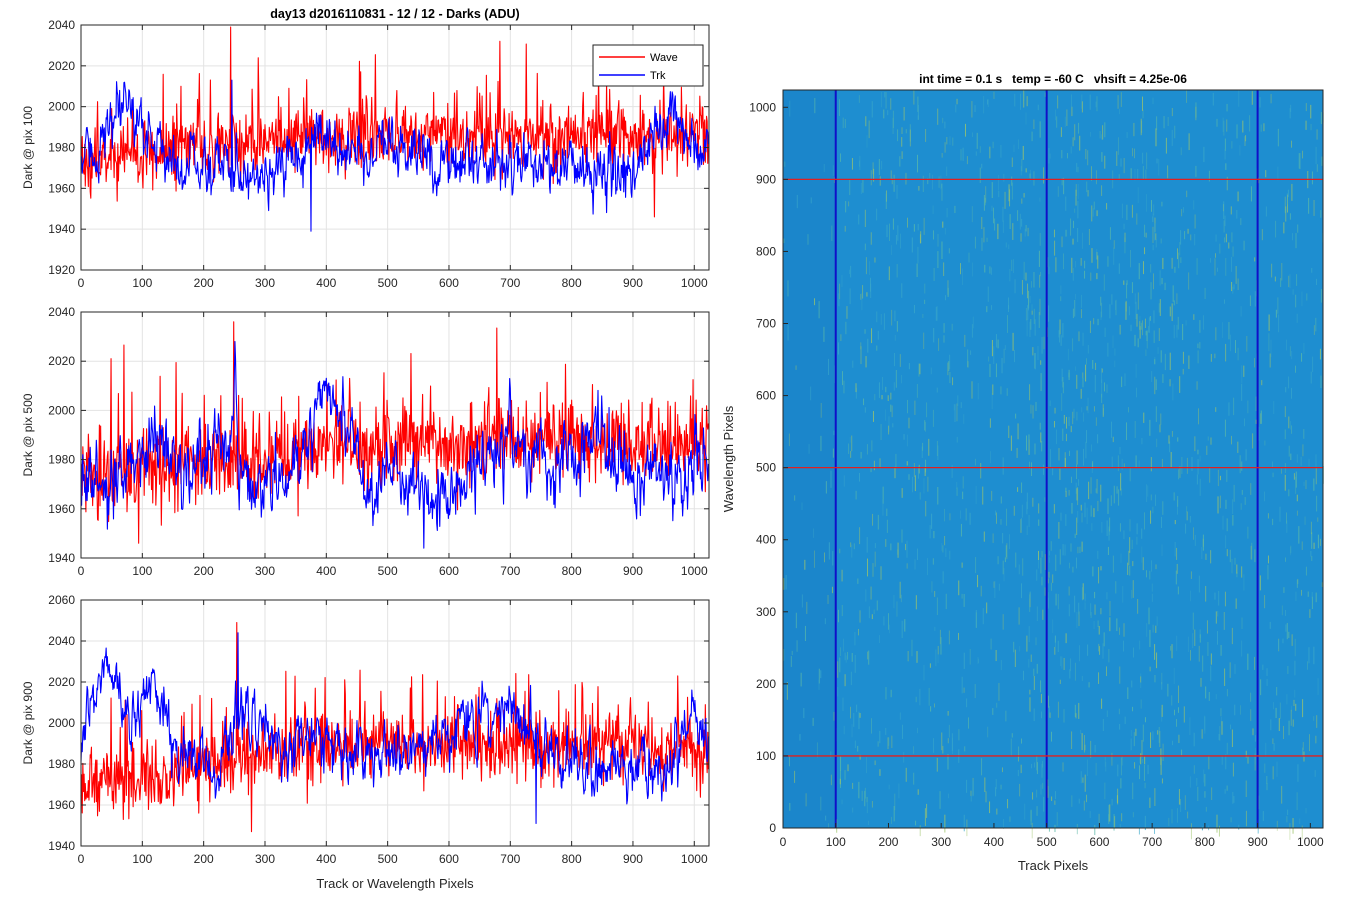 This screenshot has height=900, width=1350. What do you see at coordinates (766, 756) in the screenshot?
I see `heatmap-y-tick-label: 100` at bounding box center [766, 756].